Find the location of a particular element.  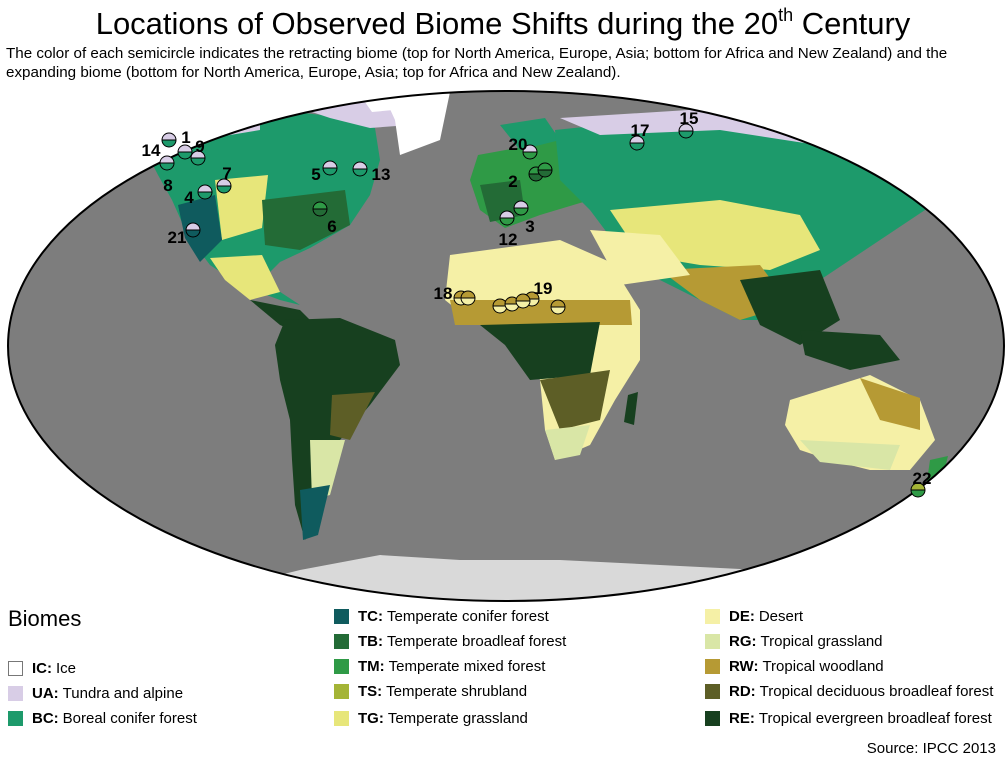

legend-item: TC: Temperate conifer forest is located at coordinates (441, 616).